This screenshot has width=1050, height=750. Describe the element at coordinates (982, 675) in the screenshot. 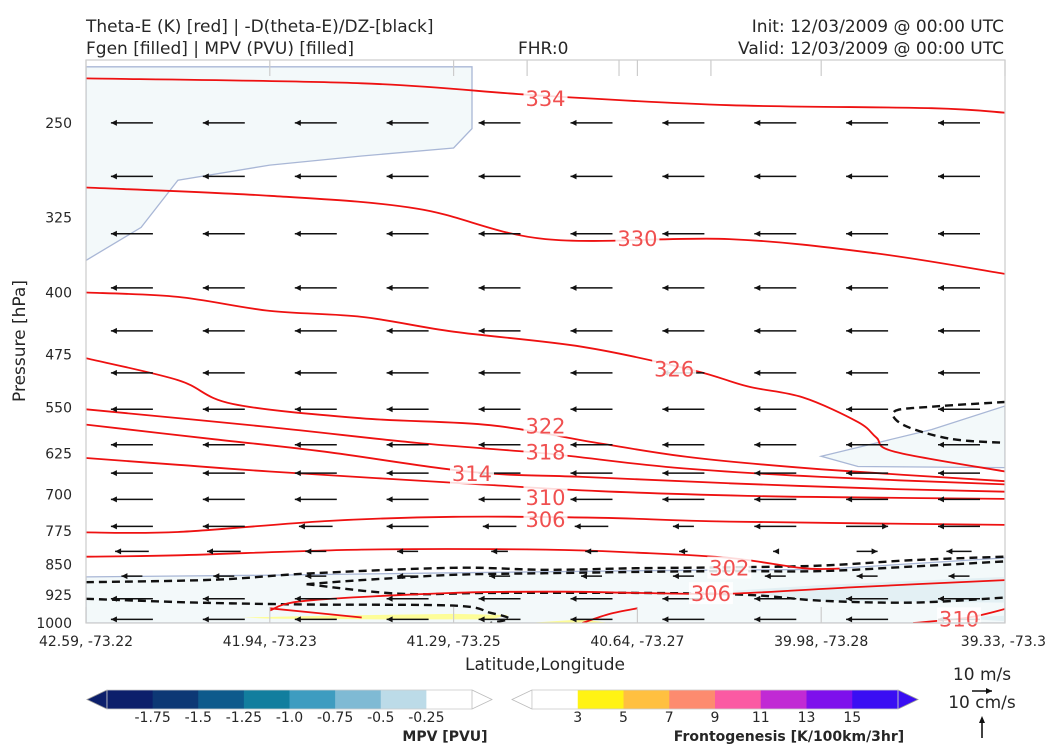

I see `vector-key-u-label: 10 m/s` at that location.